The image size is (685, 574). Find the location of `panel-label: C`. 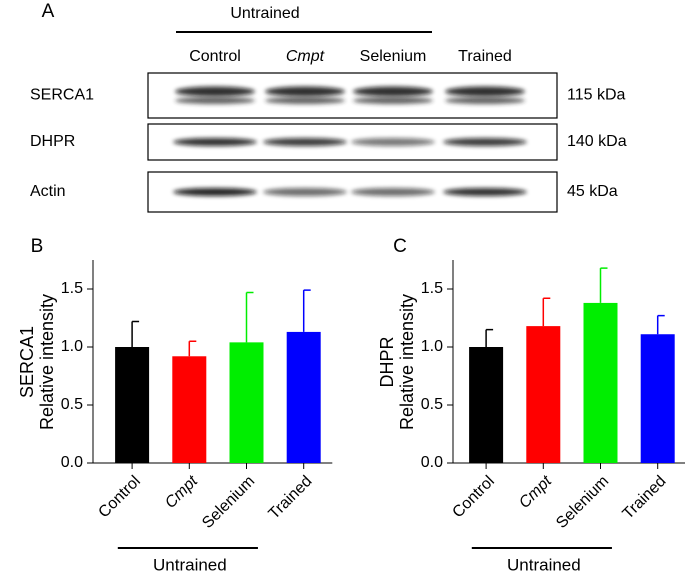

panel-label: C is located at coordinates (400, 246).